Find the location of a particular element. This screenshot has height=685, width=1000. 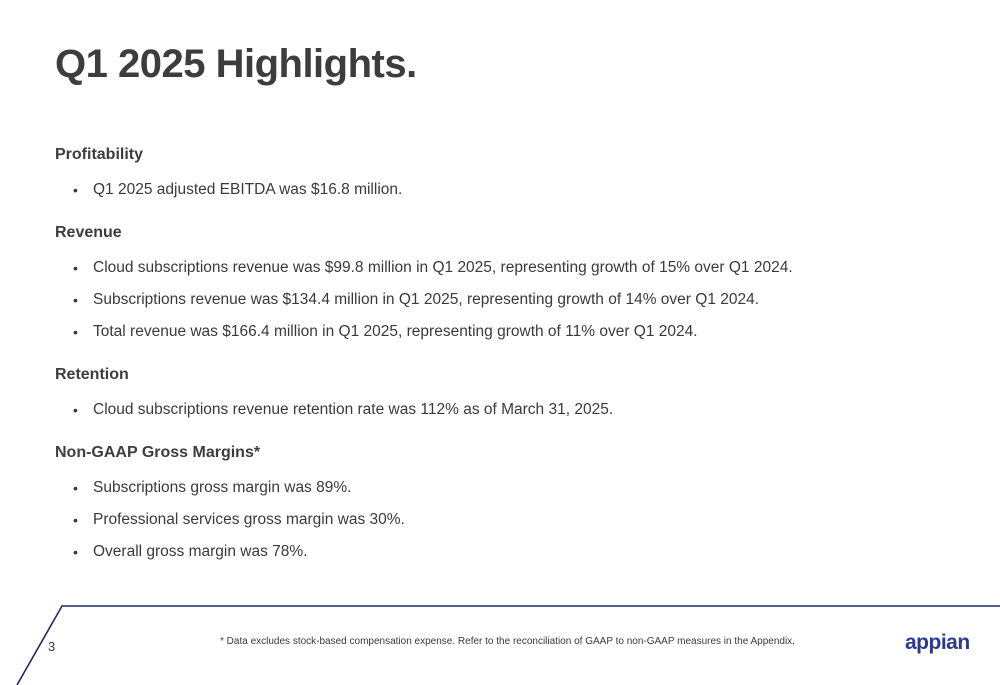

section-heading: Retention is located at coordinates (92, 374).